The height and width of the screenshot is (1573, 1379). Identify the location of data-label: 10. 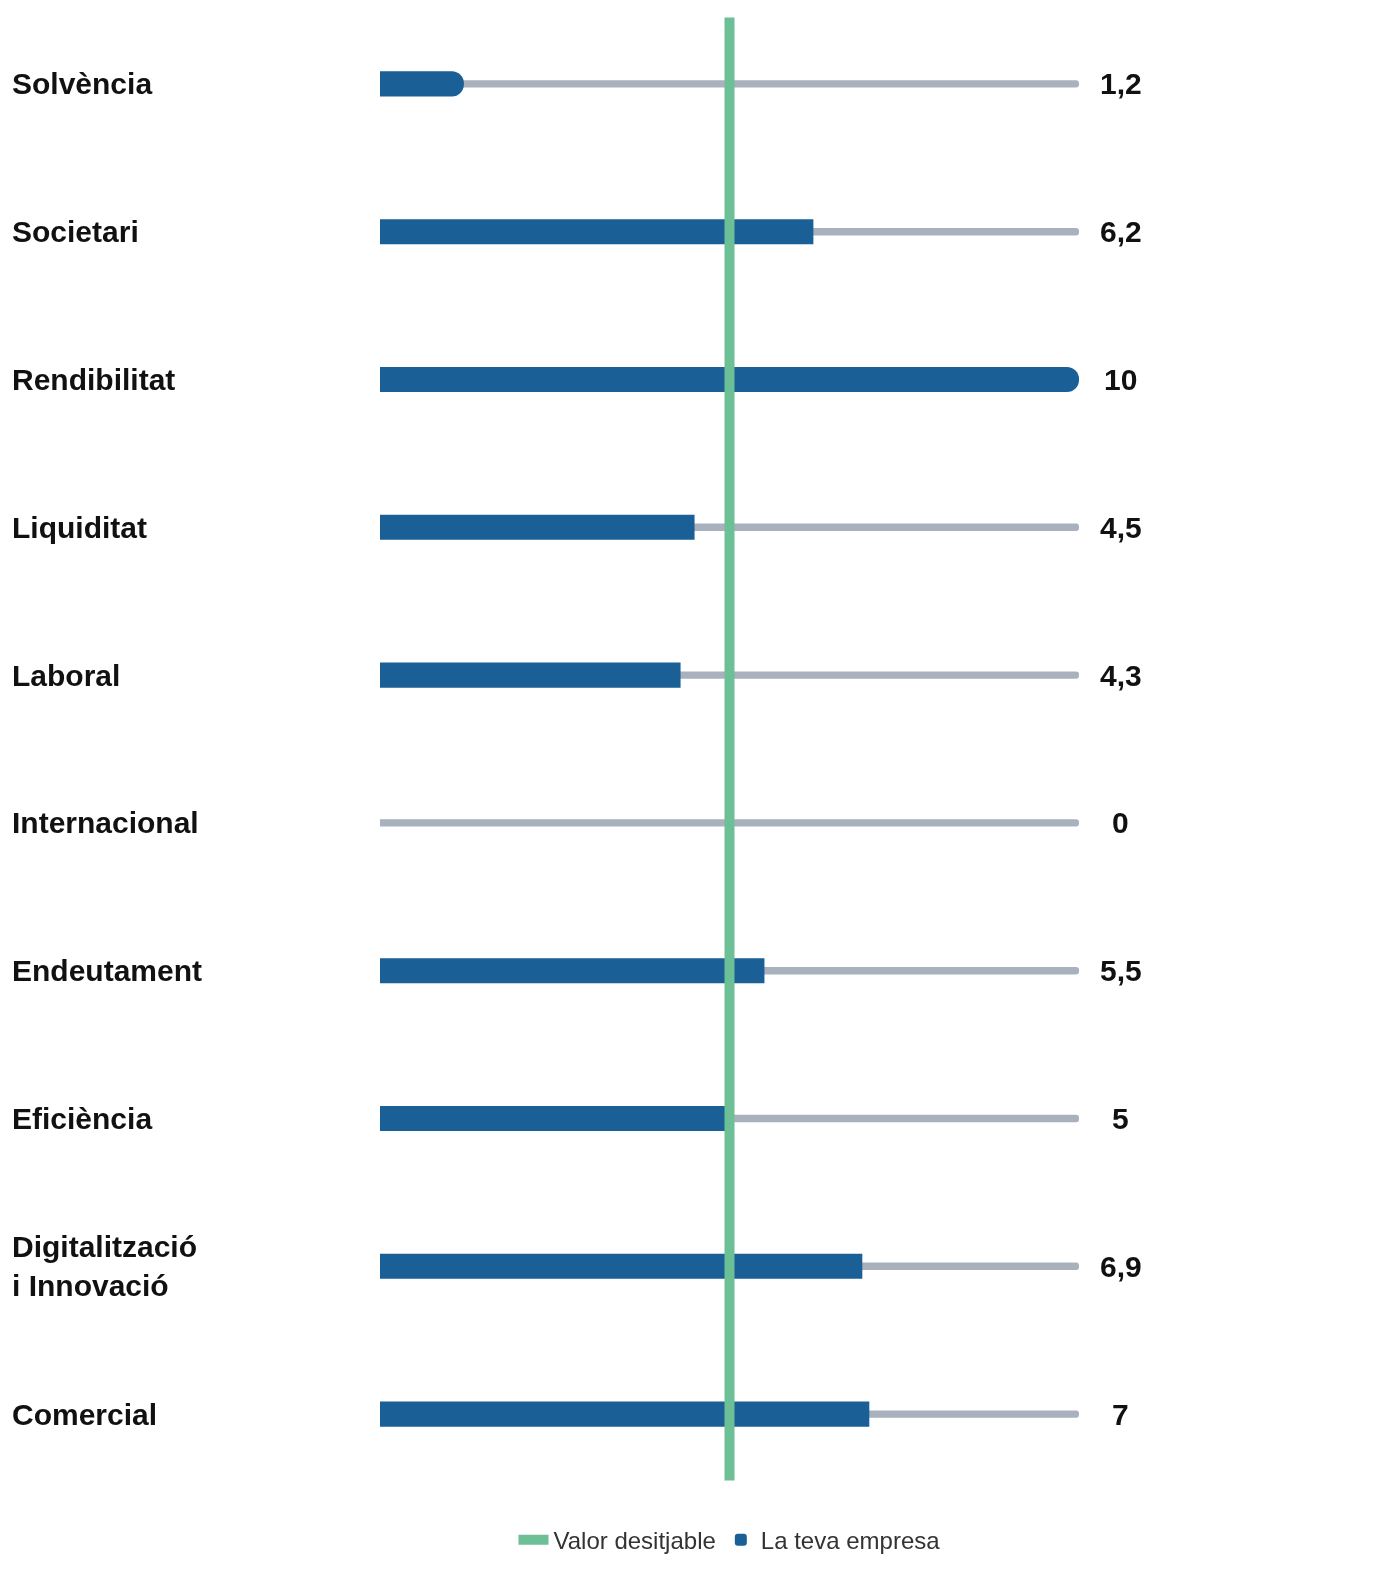
(1121, 379).